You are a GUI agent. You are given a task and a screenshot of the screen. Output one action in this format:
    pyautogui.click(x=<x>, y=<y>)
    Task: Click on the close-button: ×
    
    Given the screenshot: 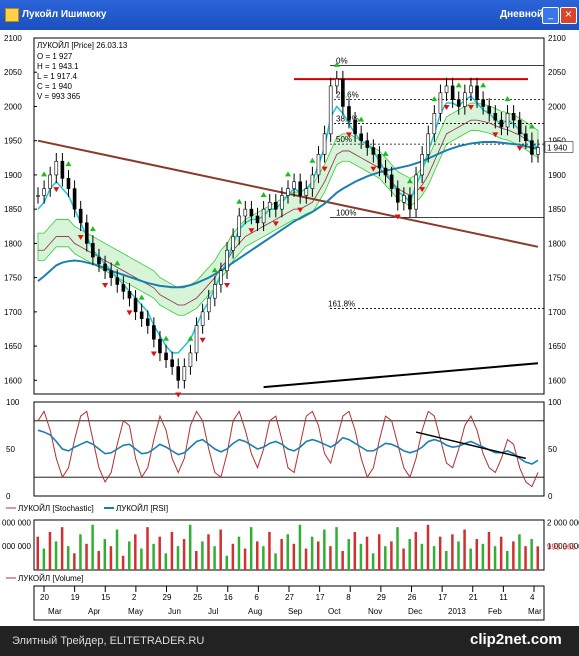 What is the action you would take?
    pyautogui.click(x=568, y=15)
    